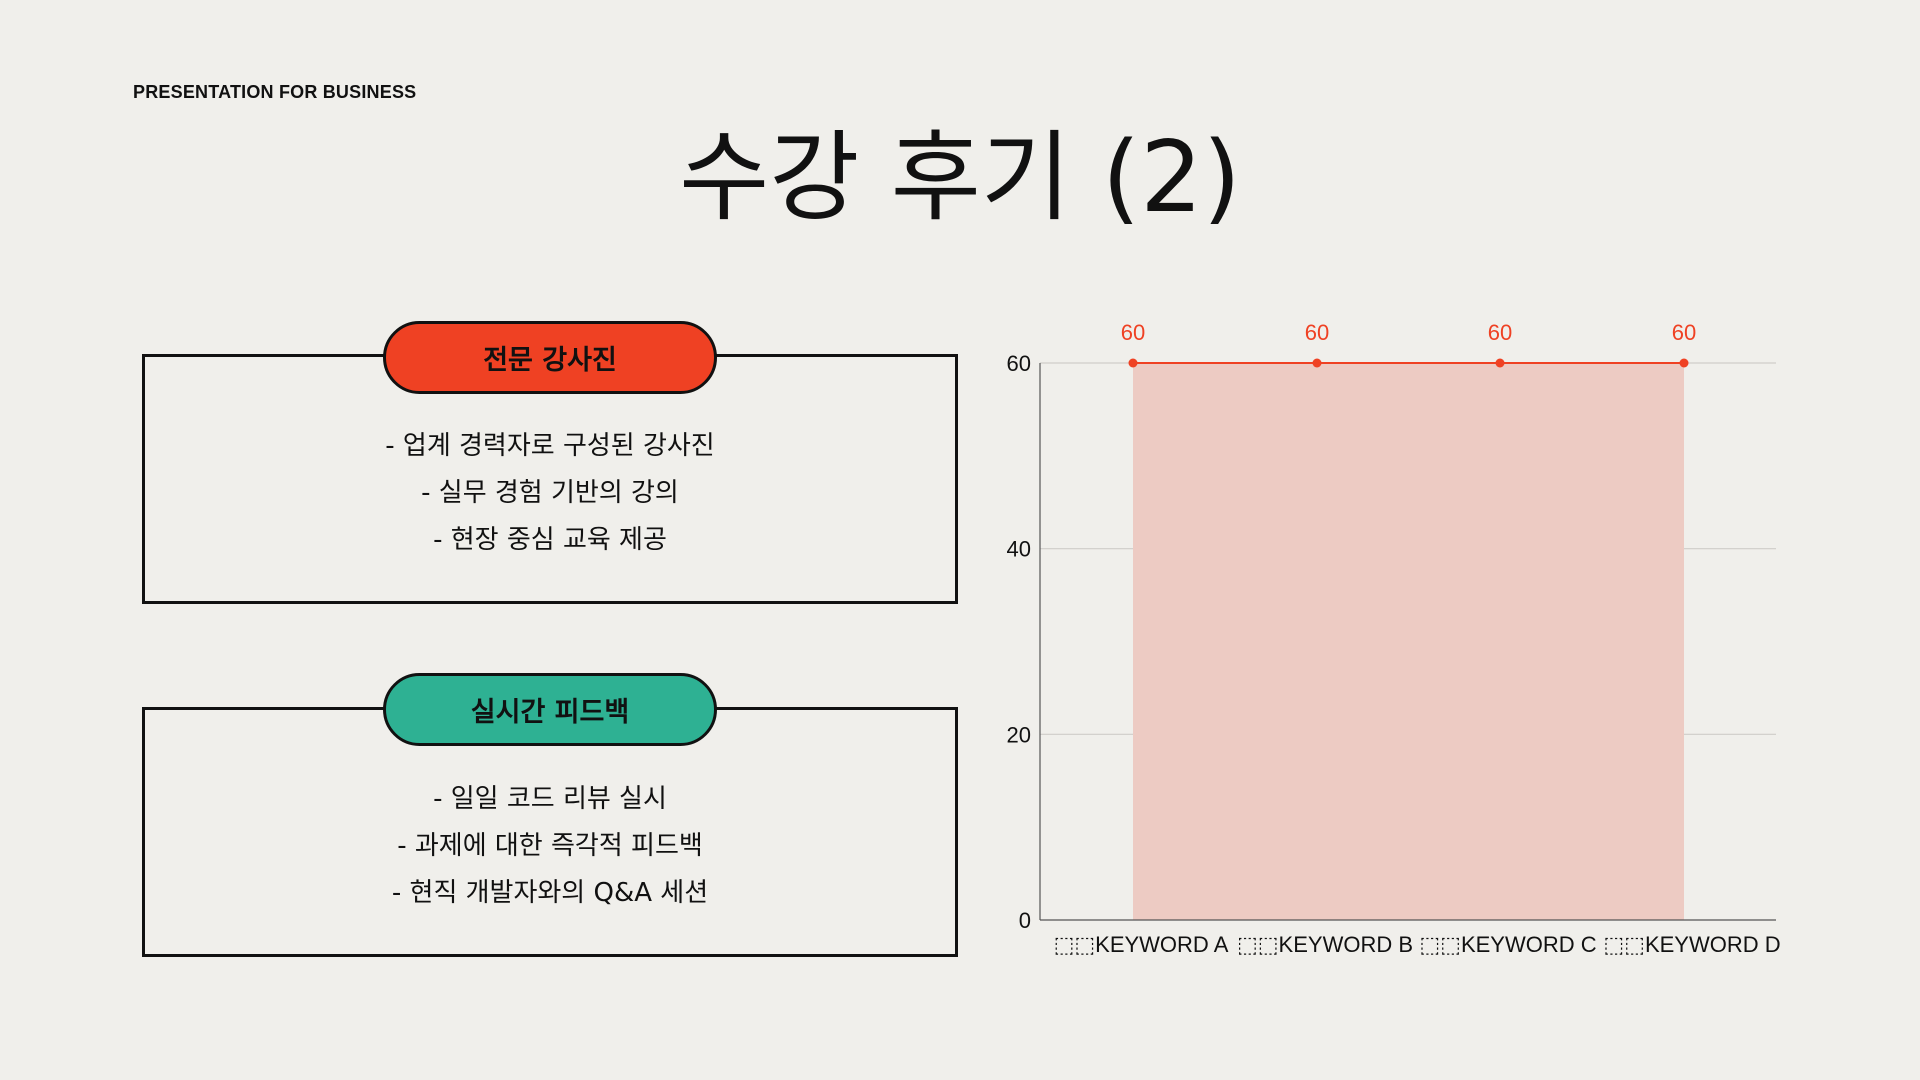  I want to click on y-tick-label: 40, so click(1019, 549).